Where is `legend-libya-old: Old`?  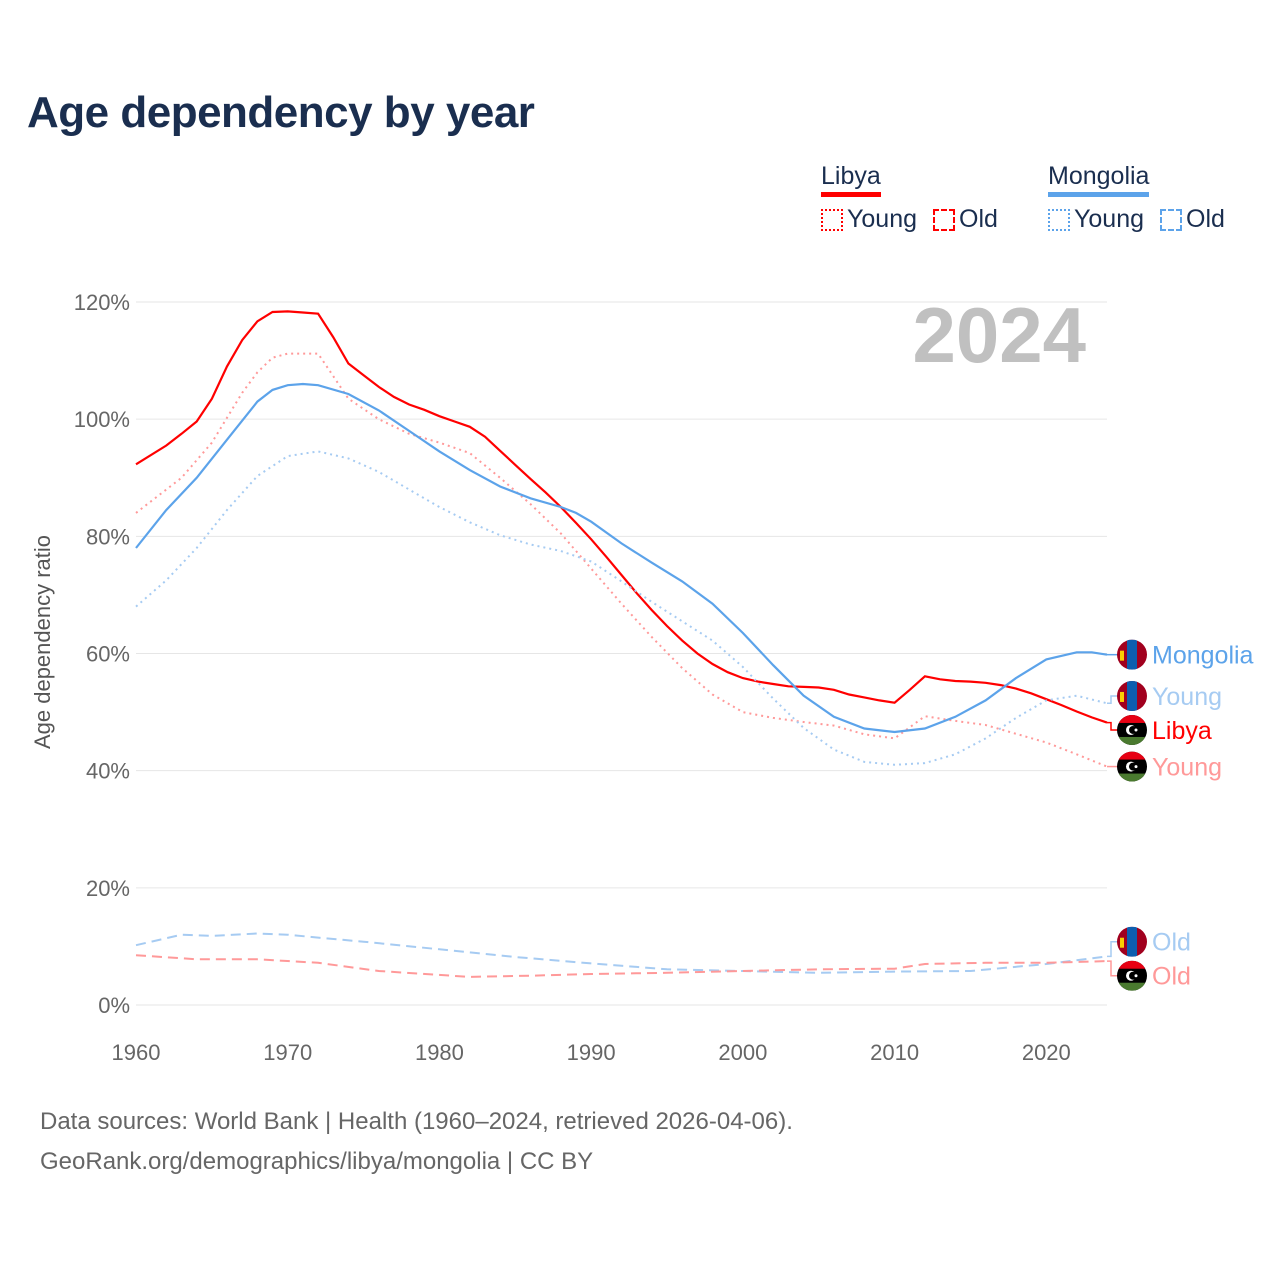
legend-libya-old: Old is located at coordinates (965, 219).